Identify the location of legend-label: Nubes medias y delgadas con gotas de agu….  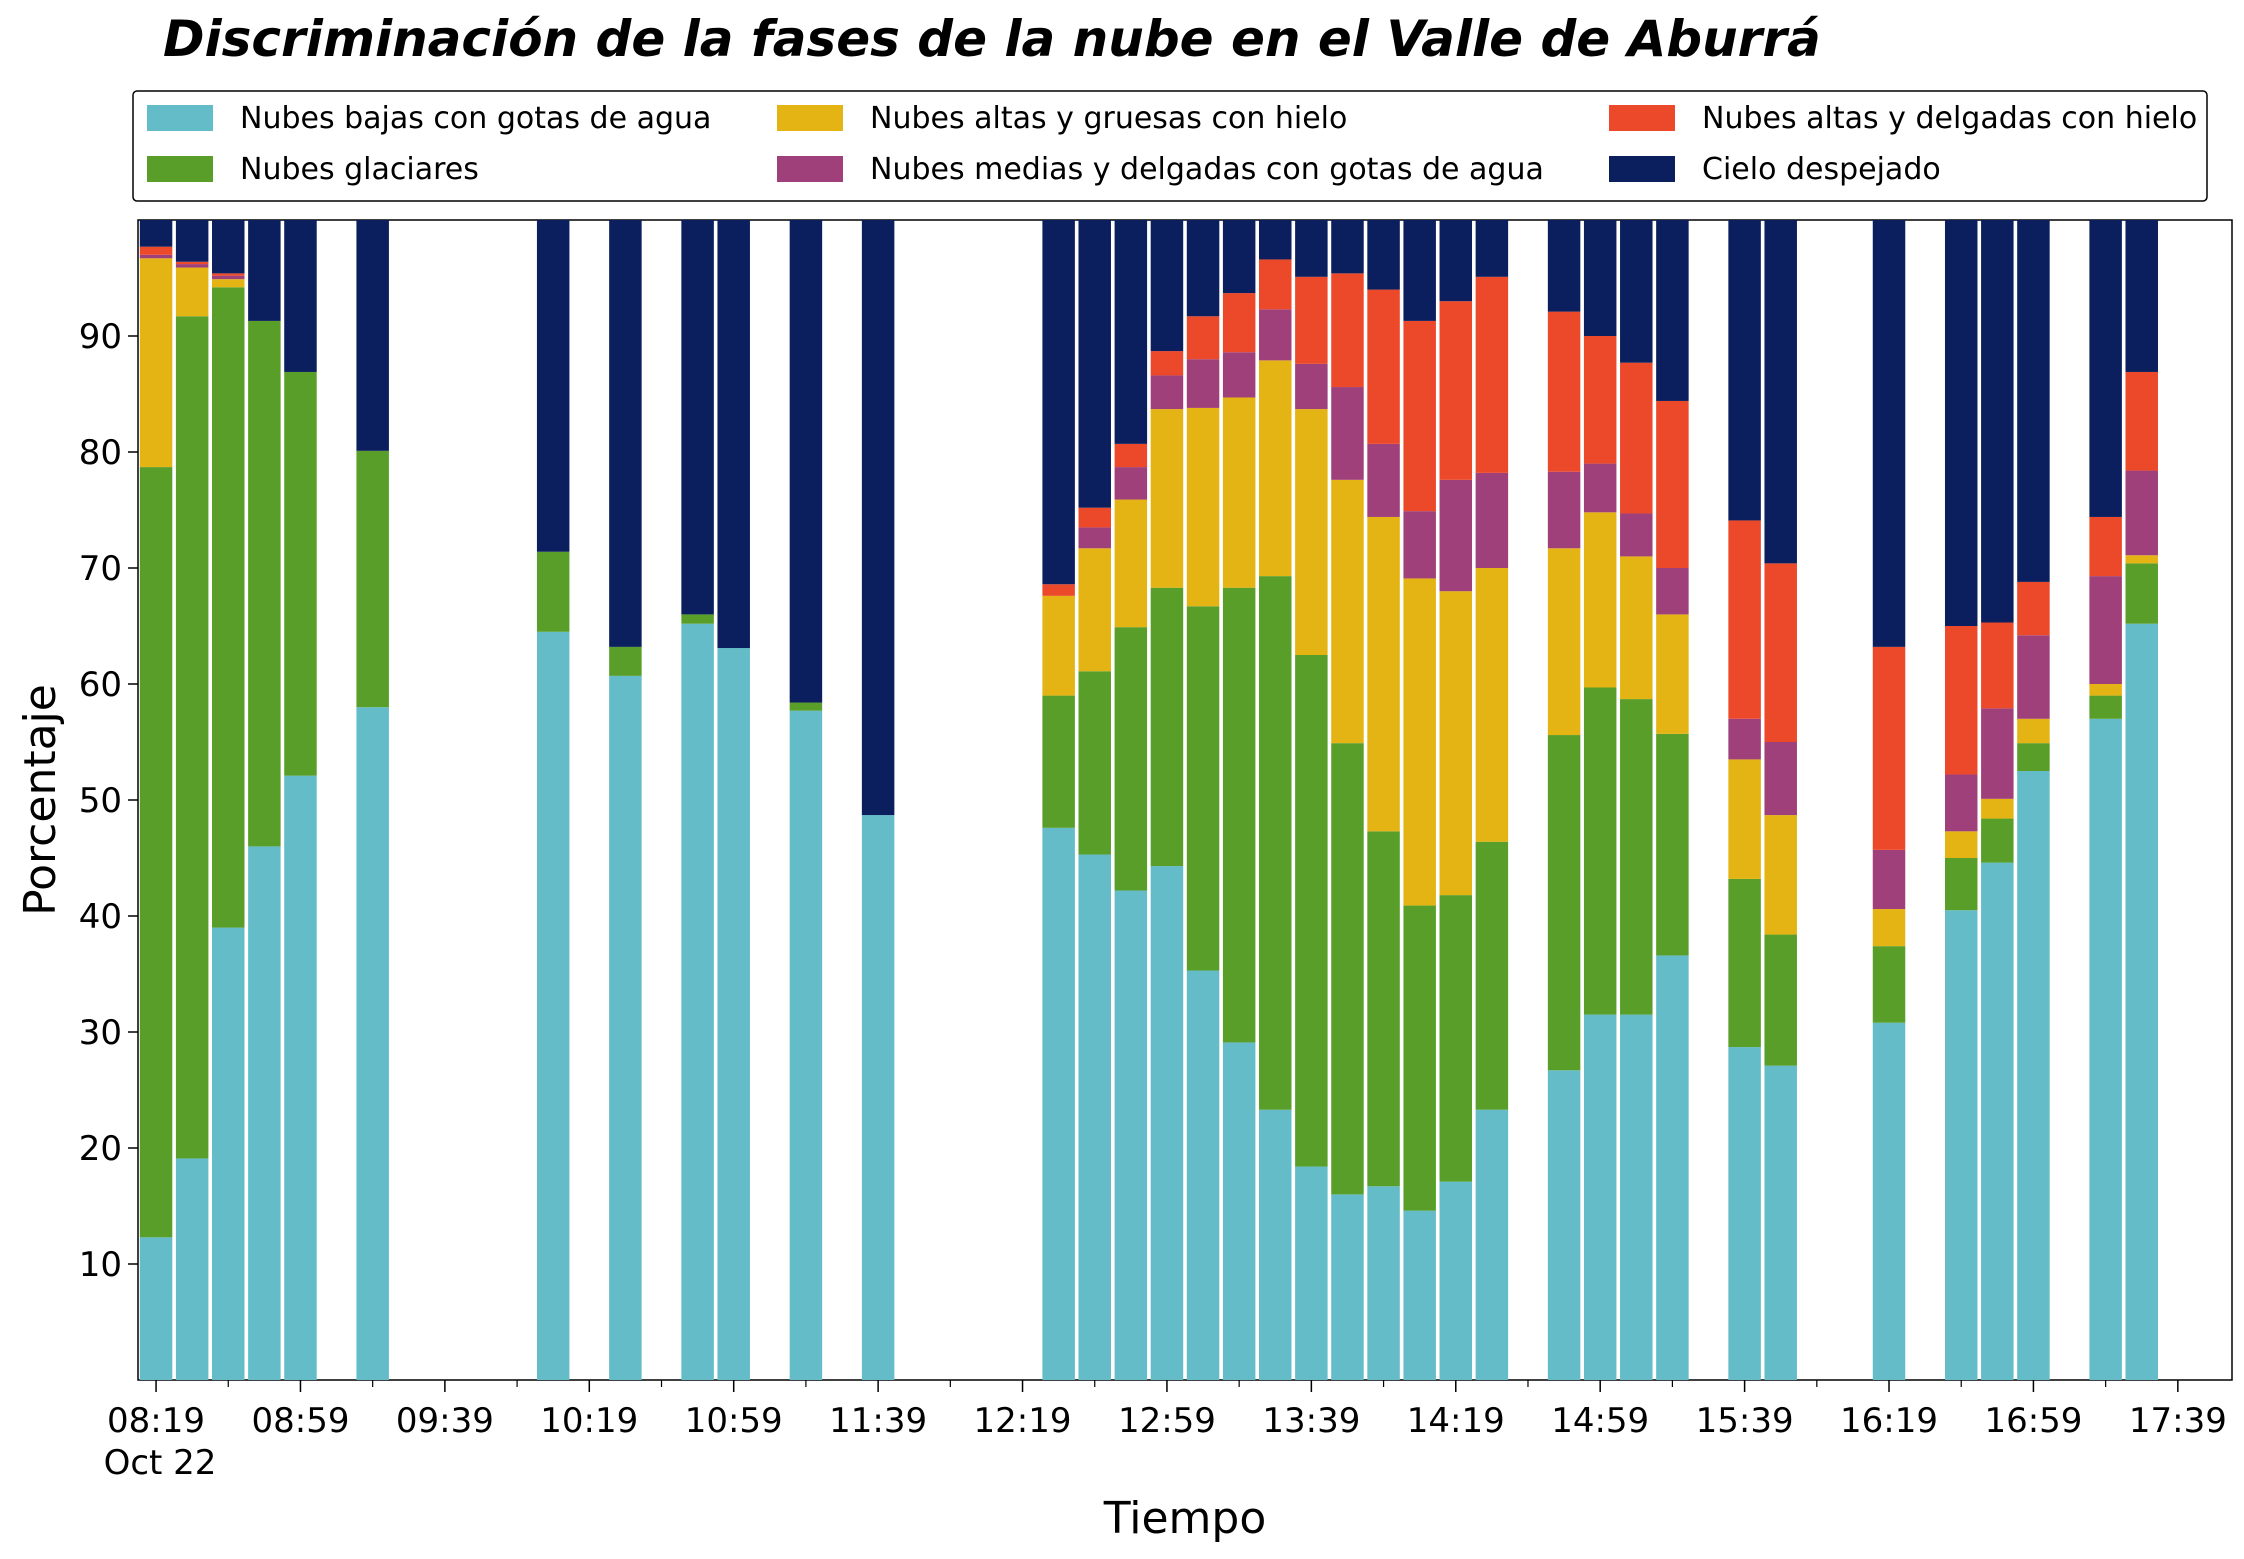
(1207, 169).